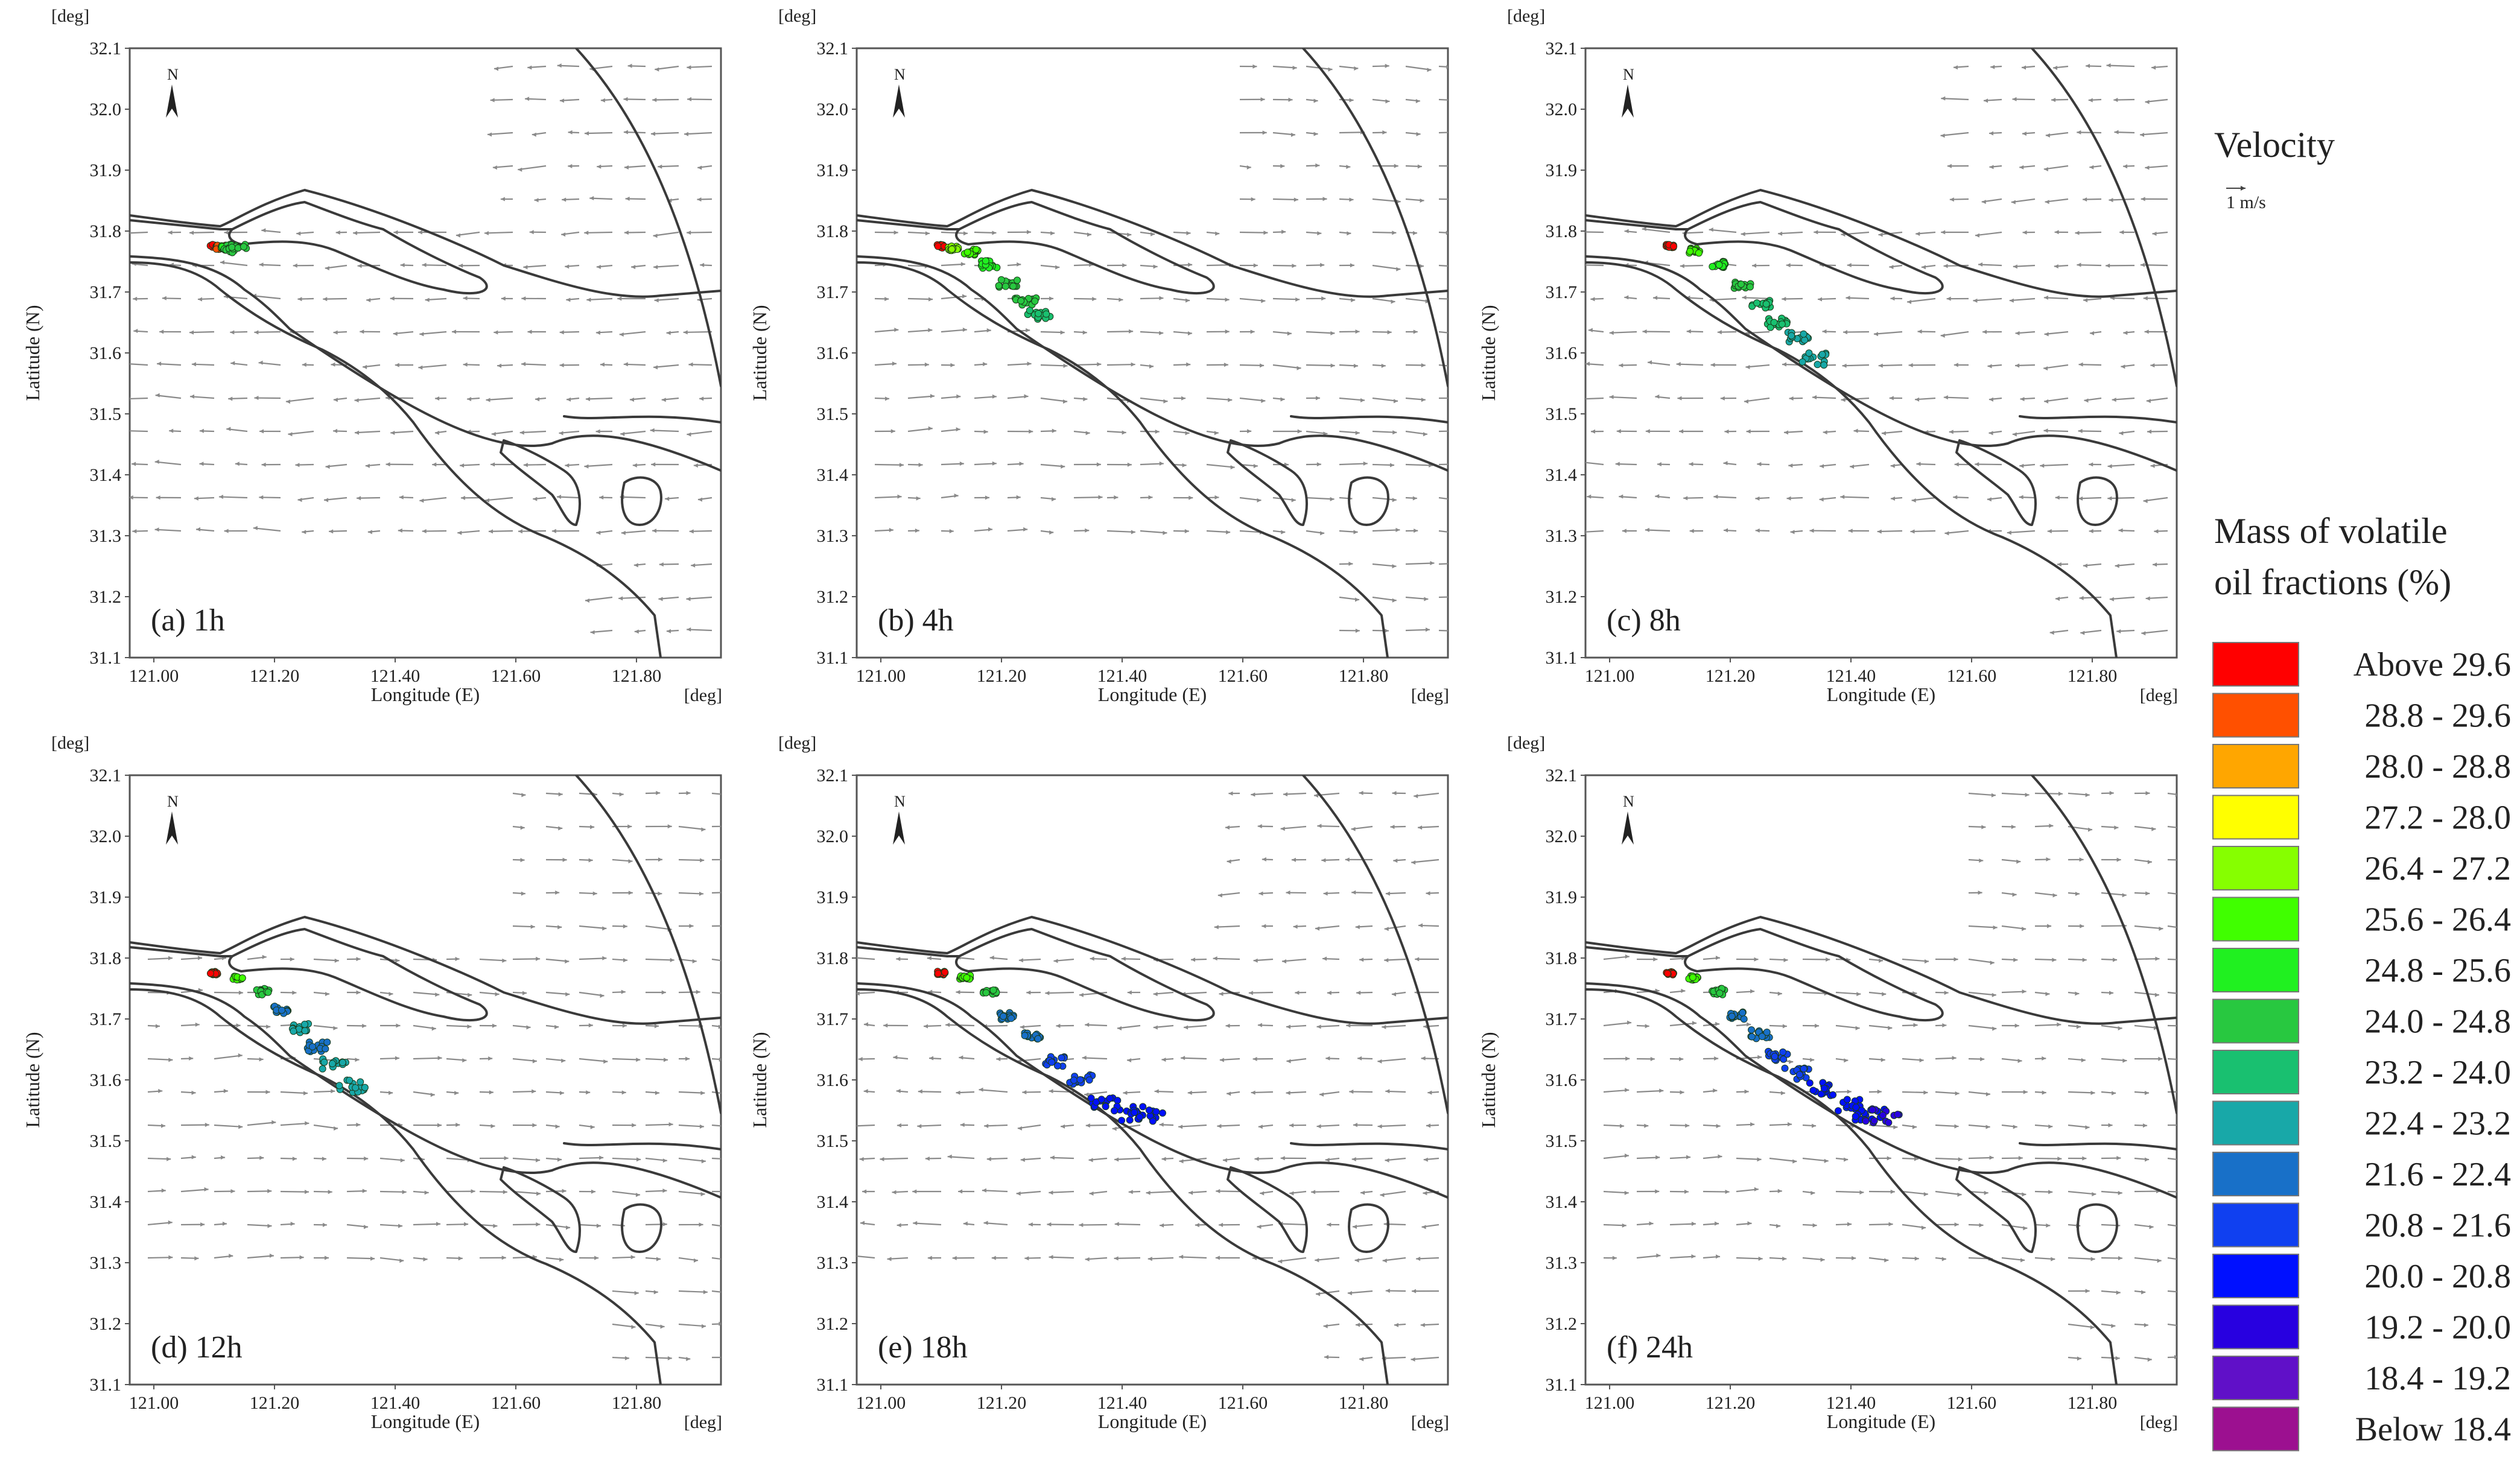  Describe the element at coordinates (106, 109) in the screenshot. I see `y-tick-label: 32.0` at that location.